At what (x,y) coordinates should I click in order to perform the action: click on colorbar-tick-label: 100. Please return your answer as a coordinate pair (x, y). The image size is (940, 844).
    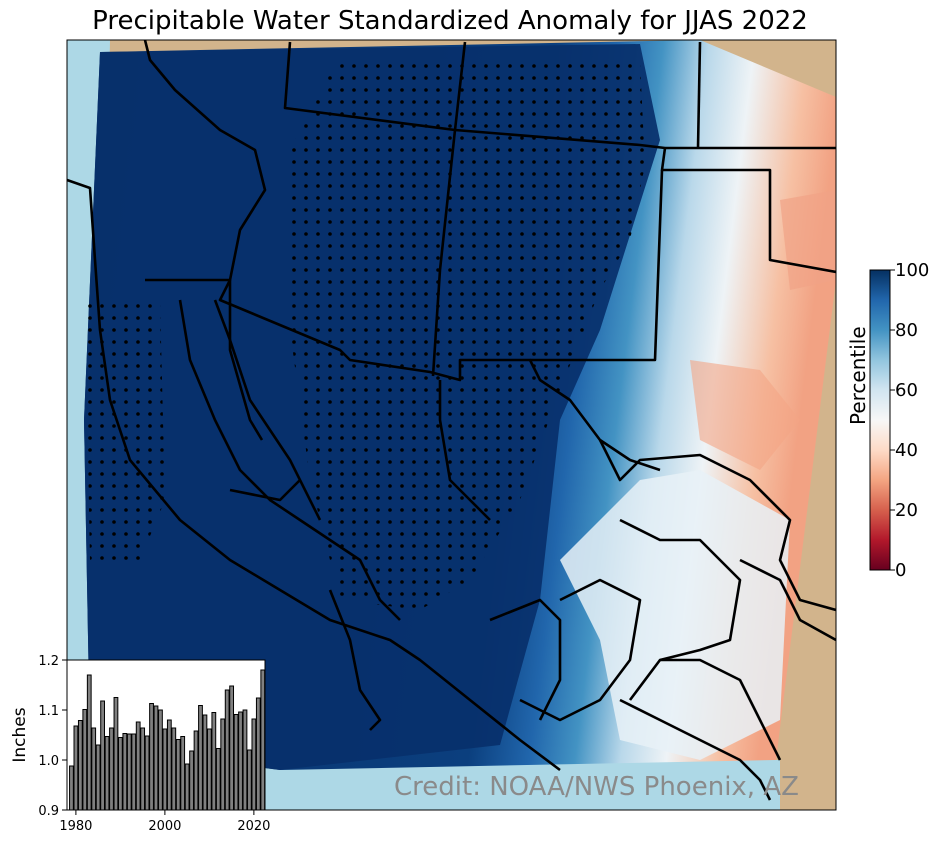
    Looking at the image, I should click on (912, 270).